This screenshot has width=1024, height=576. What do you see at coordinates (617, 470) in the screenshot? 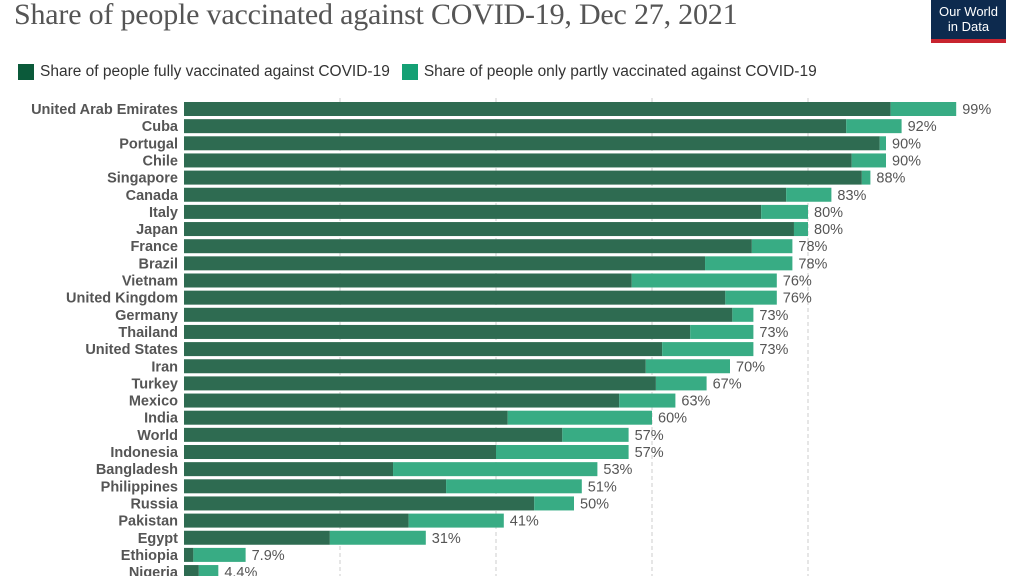
I see `value-label: 53%` at bounding box center [617, 470].